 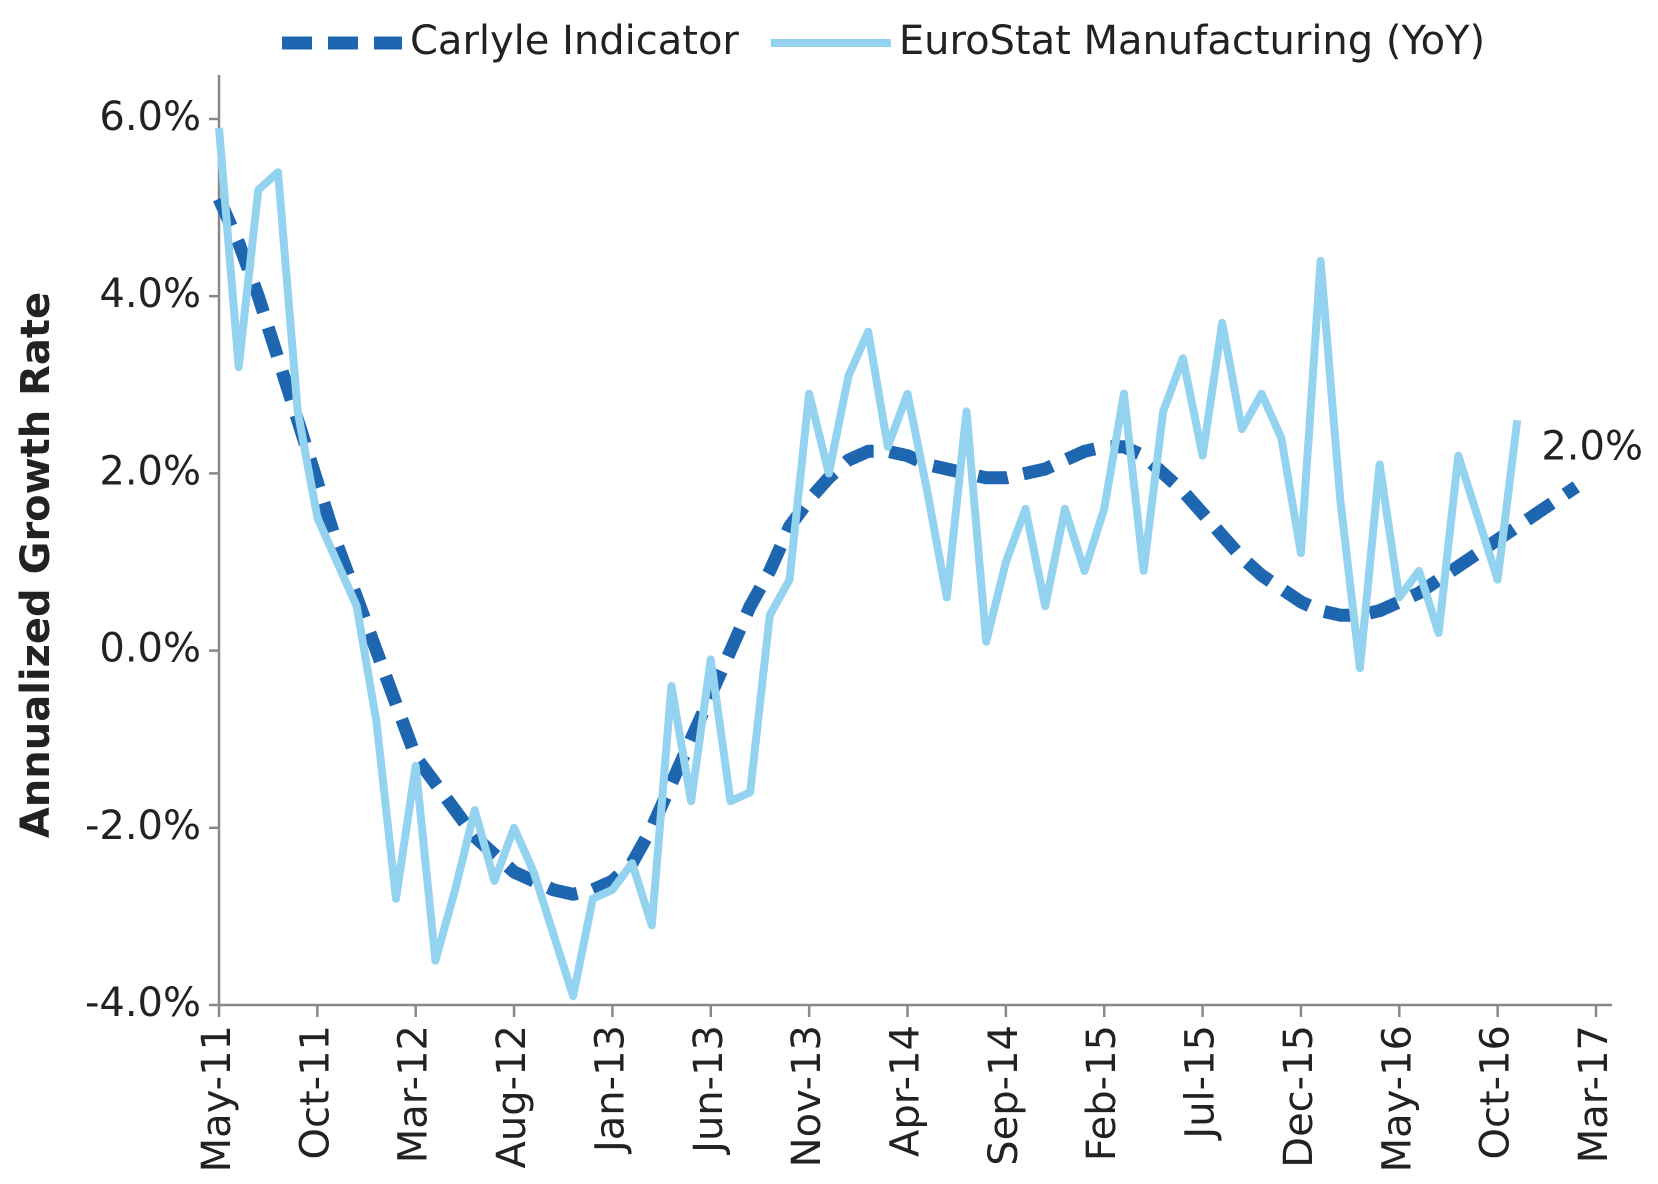 What do you see at coordinates (1496, 1092) in the screenshot?
I see `x-tick-label: Oct-16` at bounding box center [1496, 1092].